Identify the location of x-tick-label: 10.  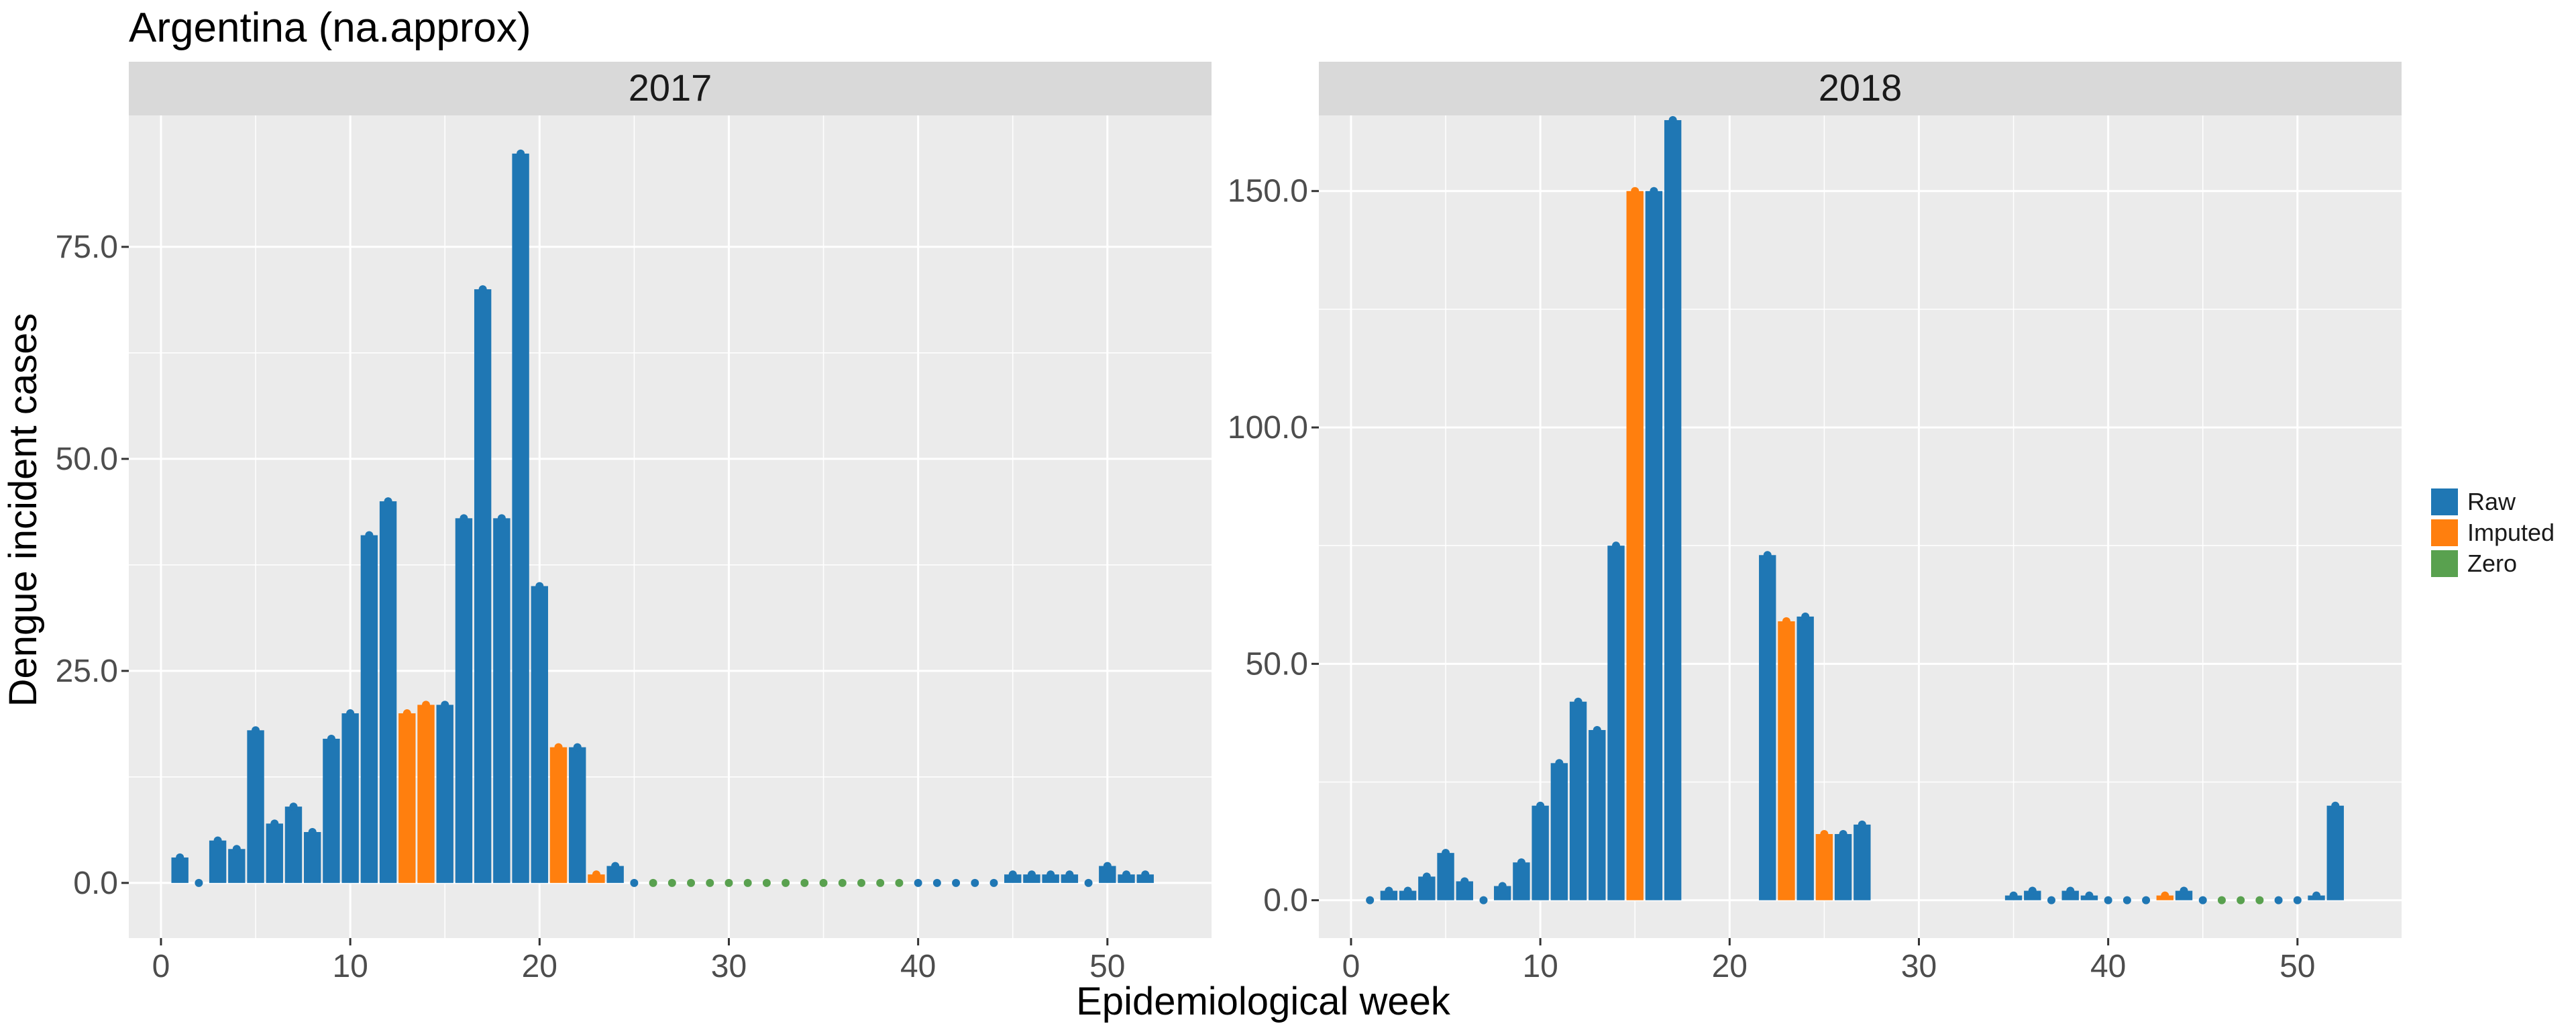
(1540, 966).